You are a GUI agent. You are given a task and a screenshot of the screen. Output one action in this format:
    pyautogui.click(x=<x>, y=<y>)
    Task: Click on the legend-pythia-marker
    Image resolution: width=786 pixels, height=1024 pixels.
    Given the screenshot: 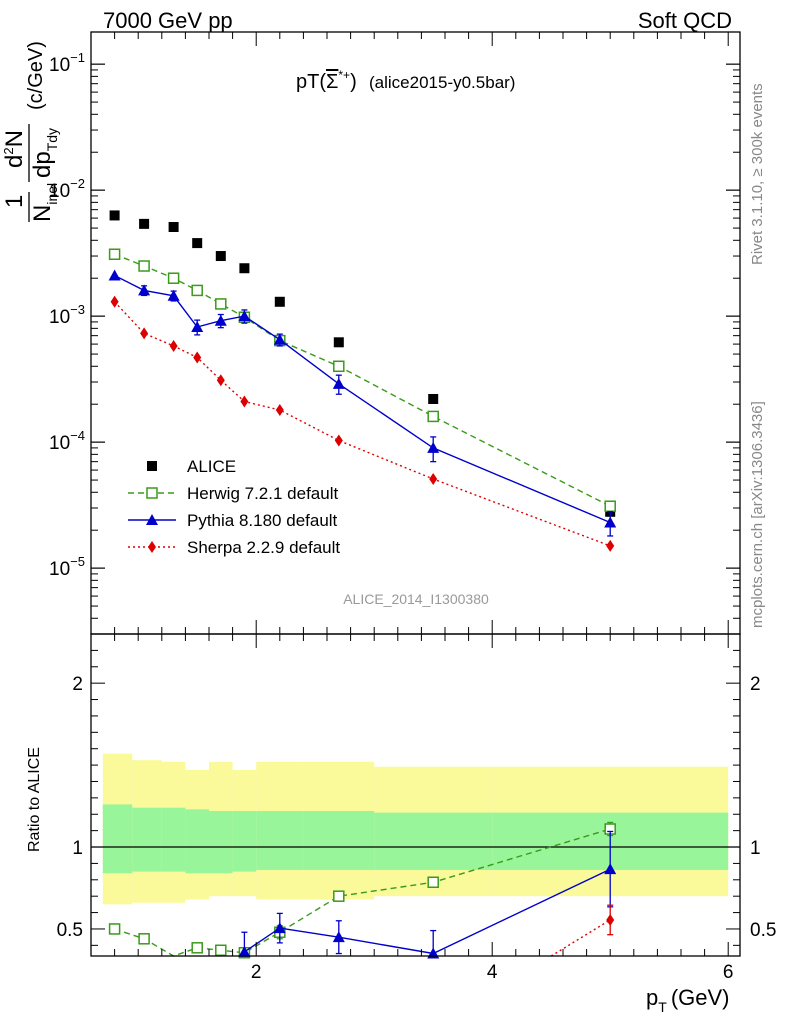 What is the action you would take?
    pyautogui.click(x=152, y=519)
    